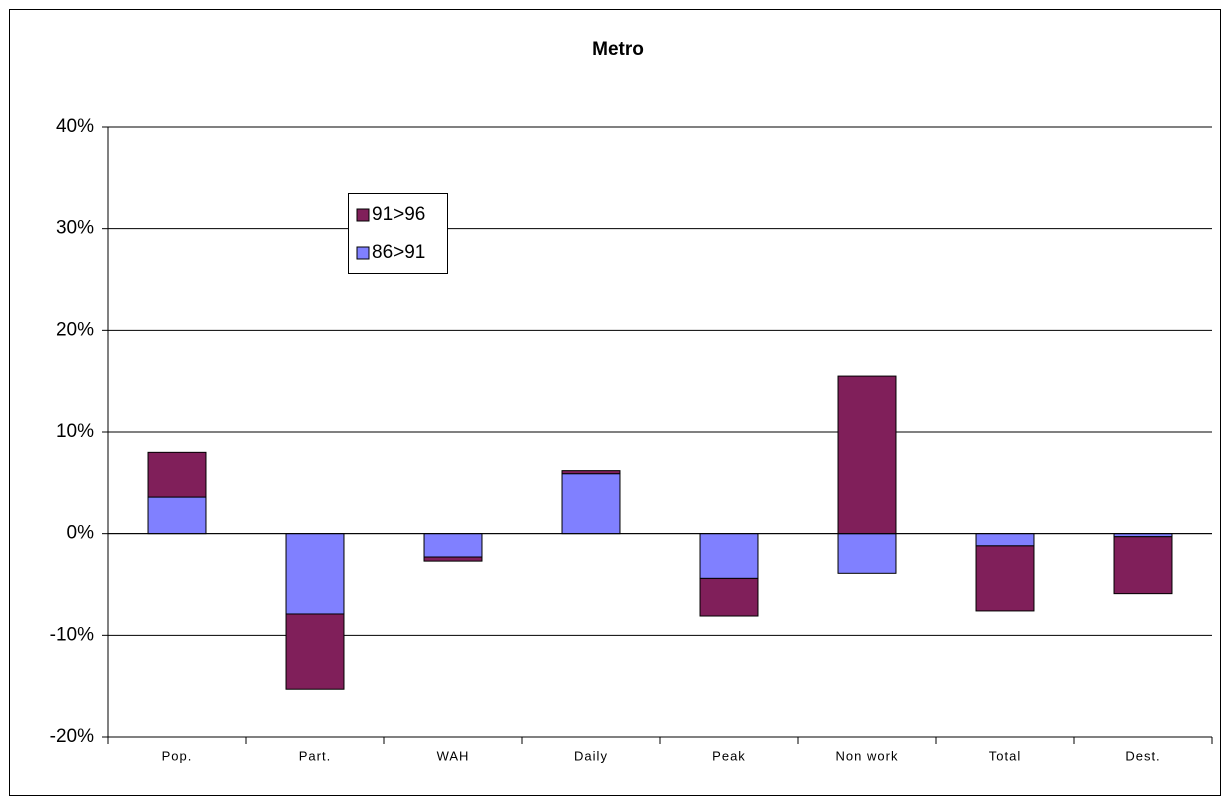  What do you see at coordinates (729, 755) in the screenshot?
I see `x-tick-label: Peak` at bounding box center [729, 755].